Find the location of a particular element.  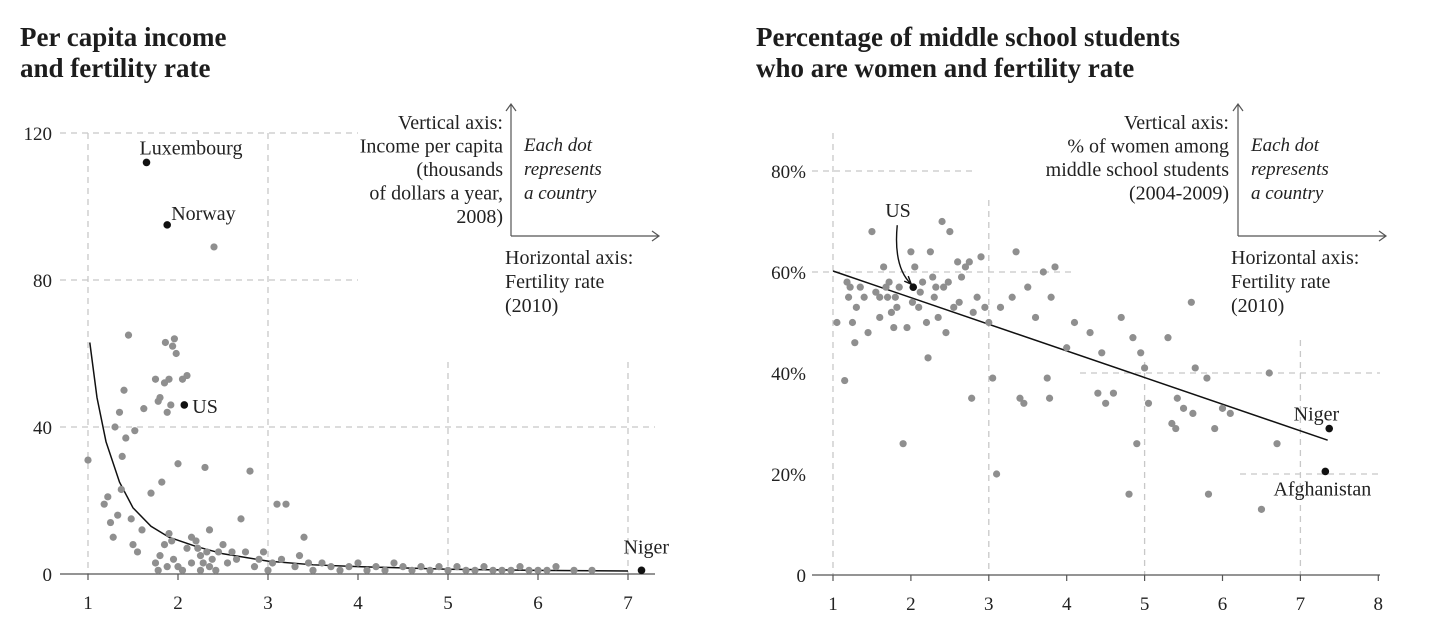

y-tick-label: 60% is located at coordinates (788, 273).